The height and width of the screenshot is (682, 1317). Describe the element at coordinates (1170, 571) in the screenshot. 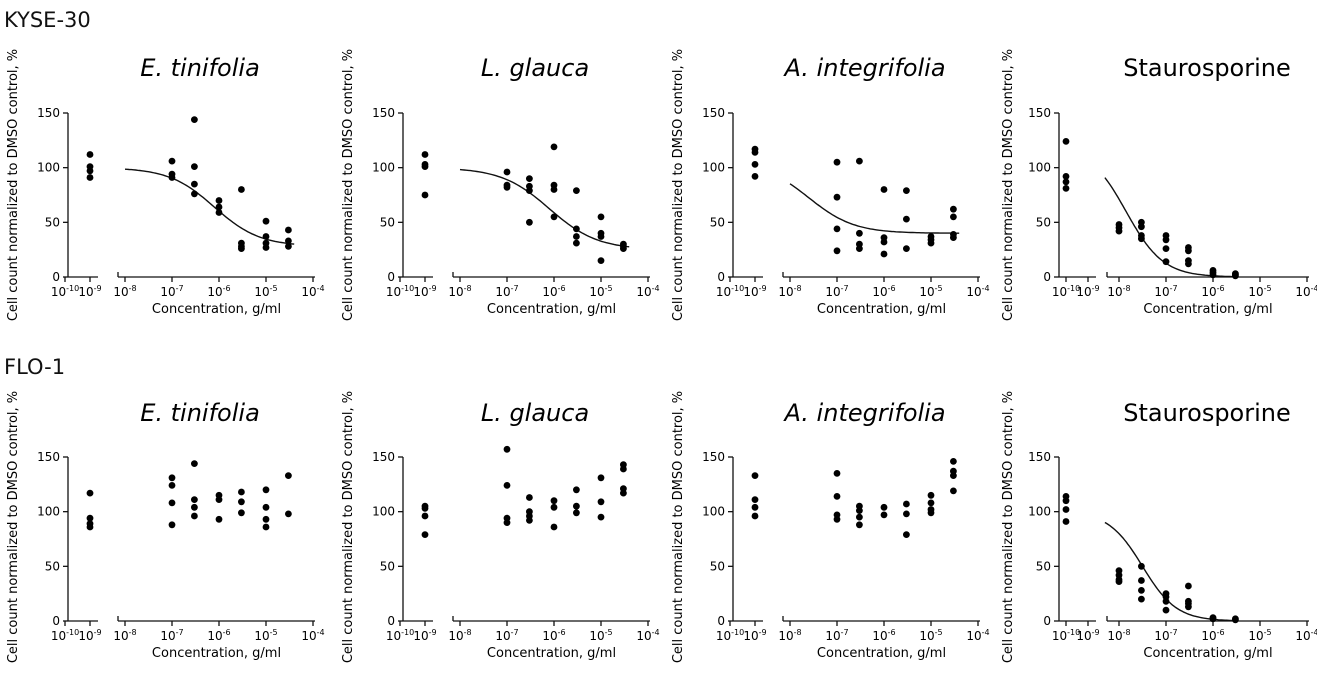

I see `fit-curve` at that location.